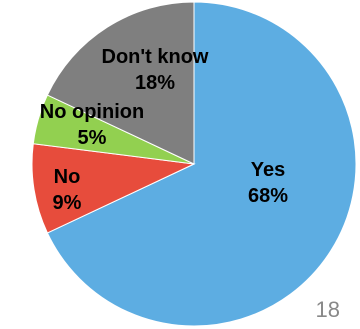 This screenshot has height=329, width=360. What do you see at coordinates (327, 309) in the screenshot?
I see `page-number: 18` at bounding box center [327, 309].